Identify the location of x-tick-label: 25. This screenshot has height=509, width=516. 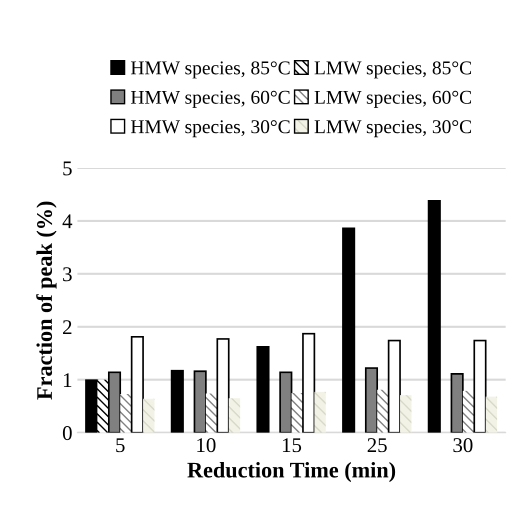
(377, 445).